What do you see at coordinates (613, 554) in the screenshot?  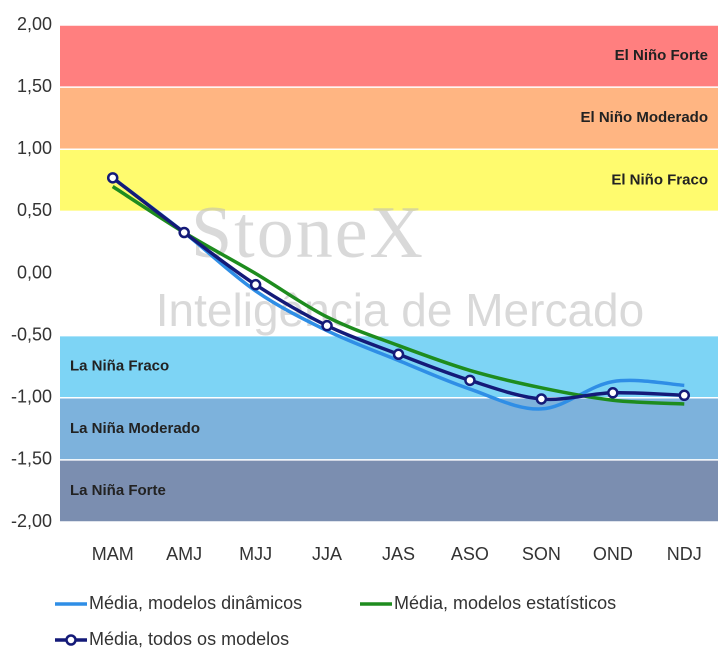 I see `x-tick-label: OND` at bounding box center [613, 554].